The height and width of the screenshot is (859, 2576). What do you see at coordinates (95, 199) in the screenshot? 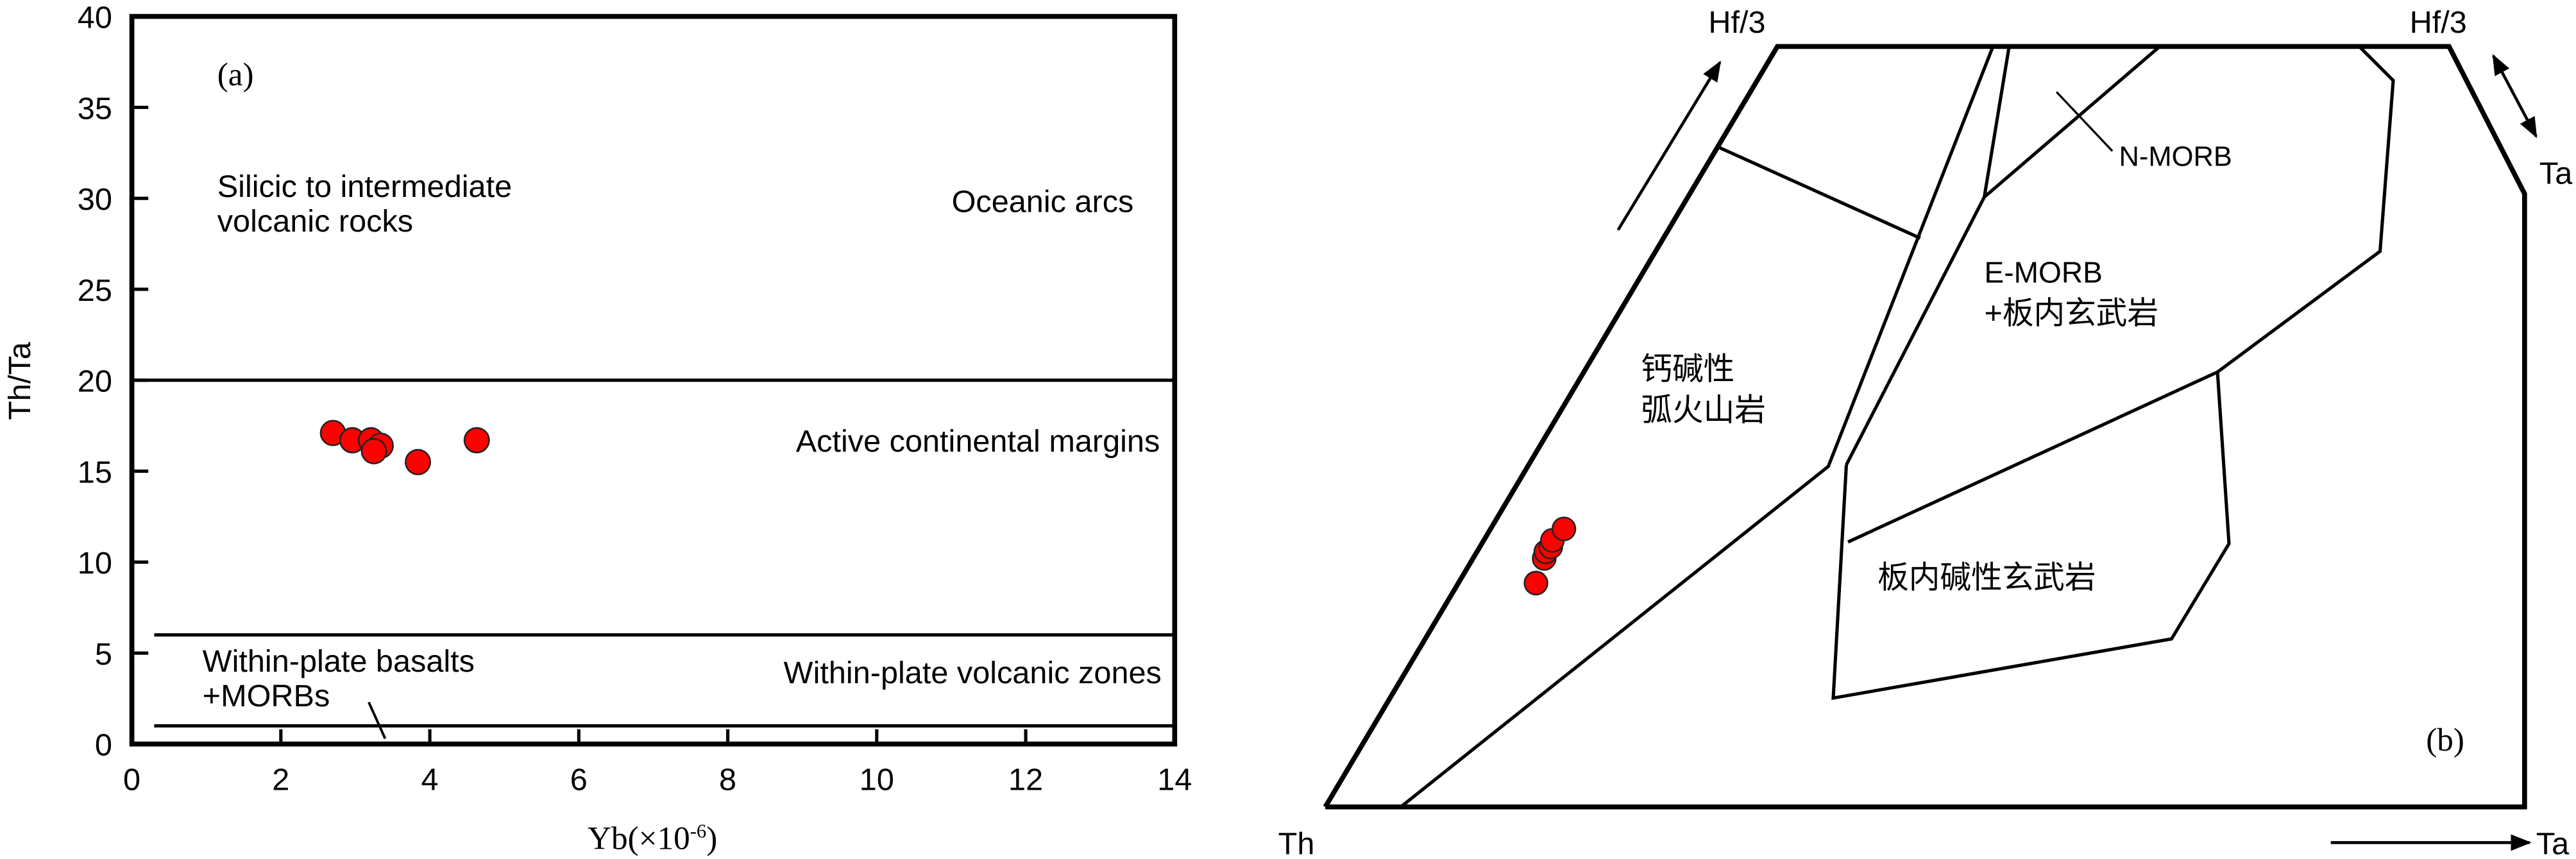
I see `y-tick-label: 30` at bounding box center [95, 199].